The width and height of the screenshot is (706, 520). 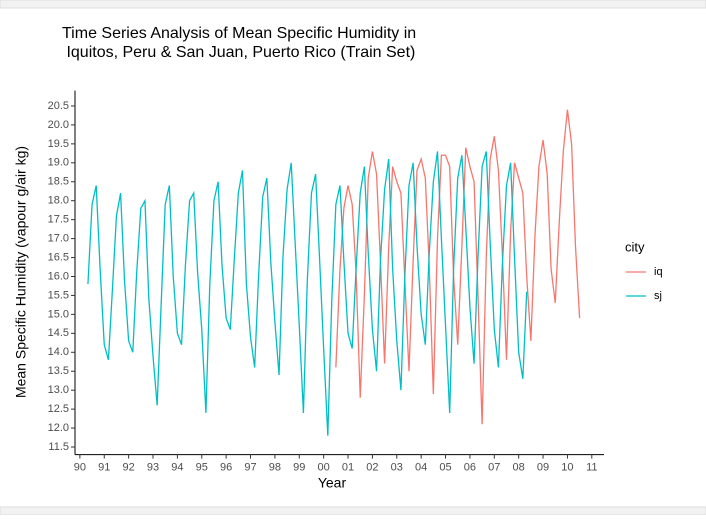 I want to click on x-tick-label: 97, so click(x=250, y=468).